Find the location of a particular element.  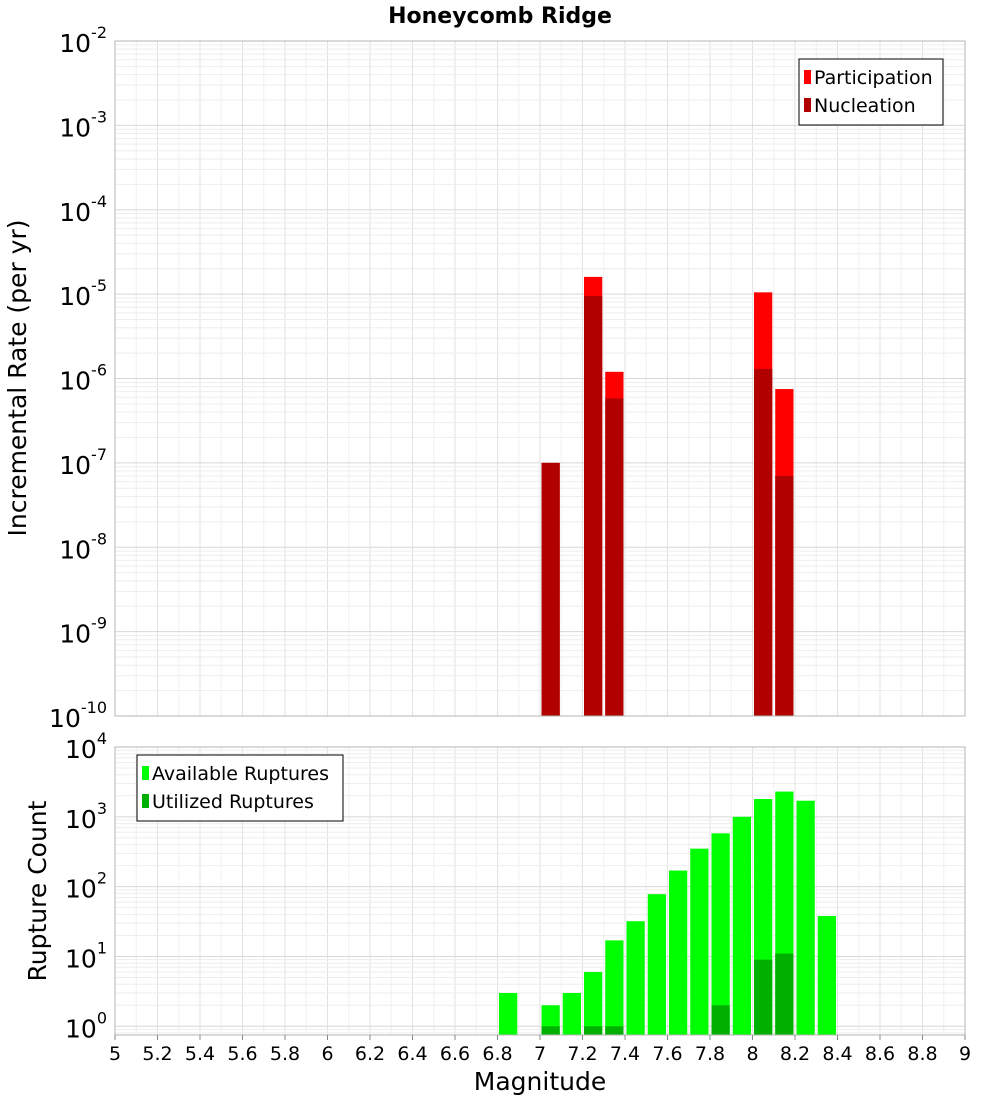

y-tick-label: 10⁻² is located at coordinates (83, 40).